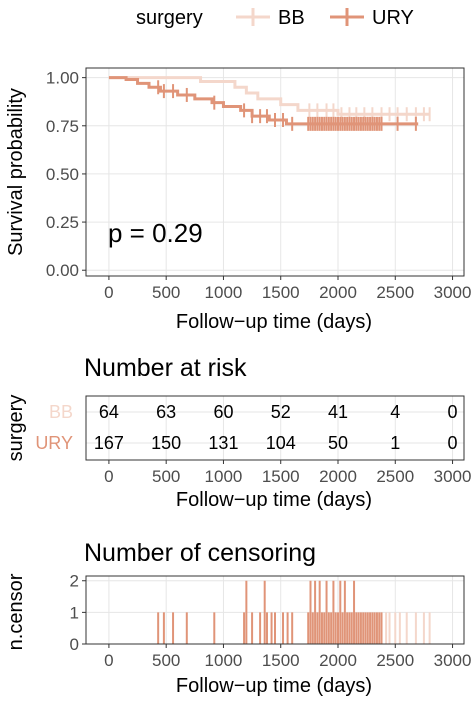 Image resolution: width=473 pixels, height=707 pixels. I want to click on legend-label-bb: BB, so click(291, 18).